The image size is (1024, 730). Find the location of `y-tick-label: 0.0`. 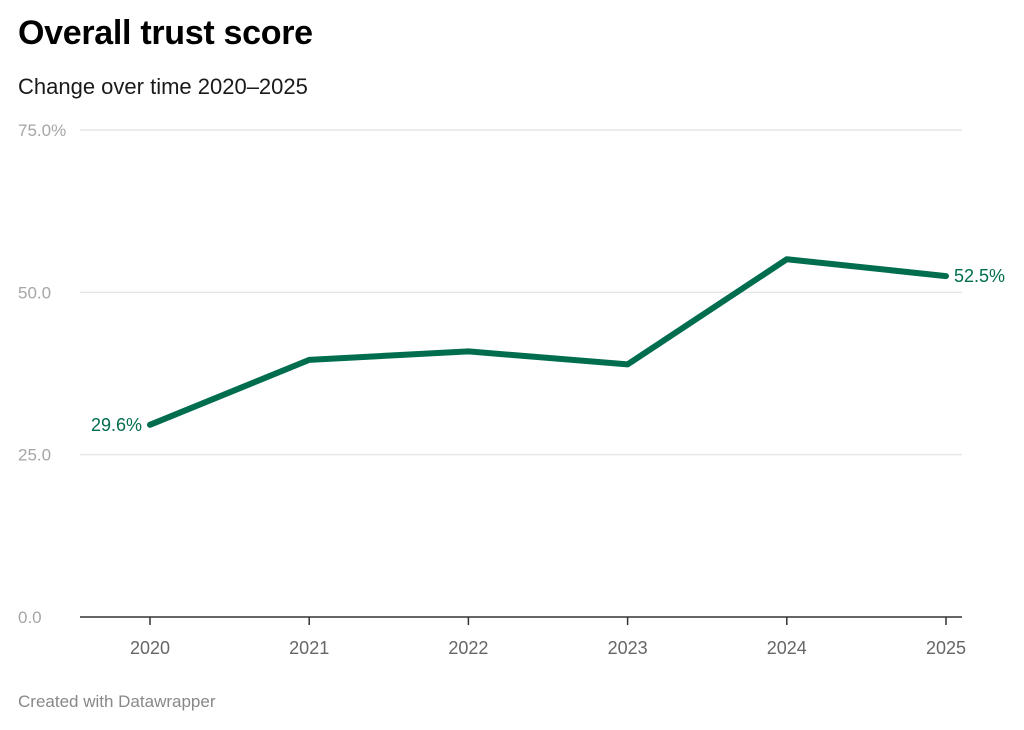

y-tick-label: 0.0 is located at coordinates (30, 617).